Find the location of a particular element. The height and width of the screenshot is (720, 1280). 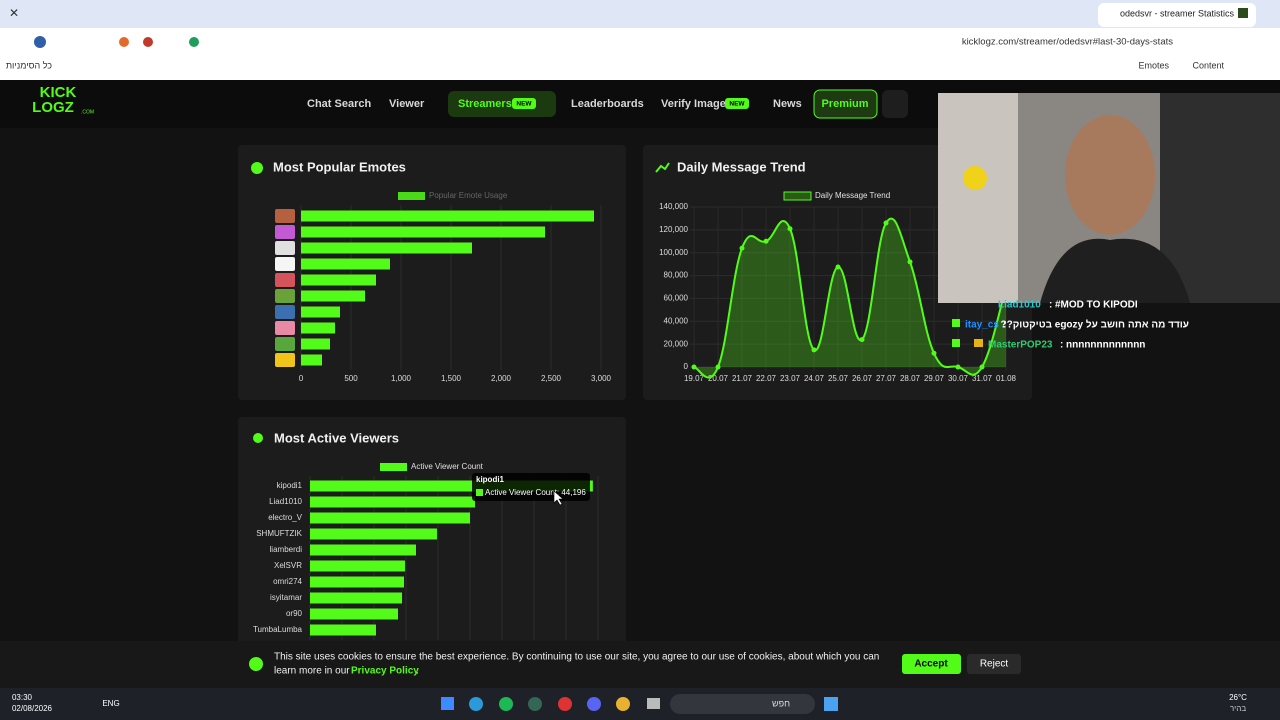

accept-text: Accept is located at coordinates (931, 664).